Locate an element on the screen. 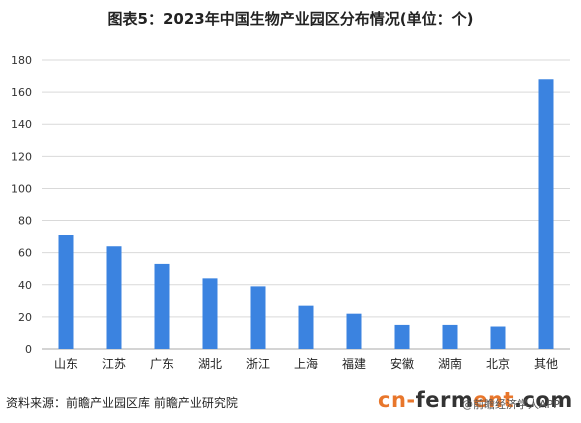  logo-part-2: ferm is located at coordinates (444, 400).